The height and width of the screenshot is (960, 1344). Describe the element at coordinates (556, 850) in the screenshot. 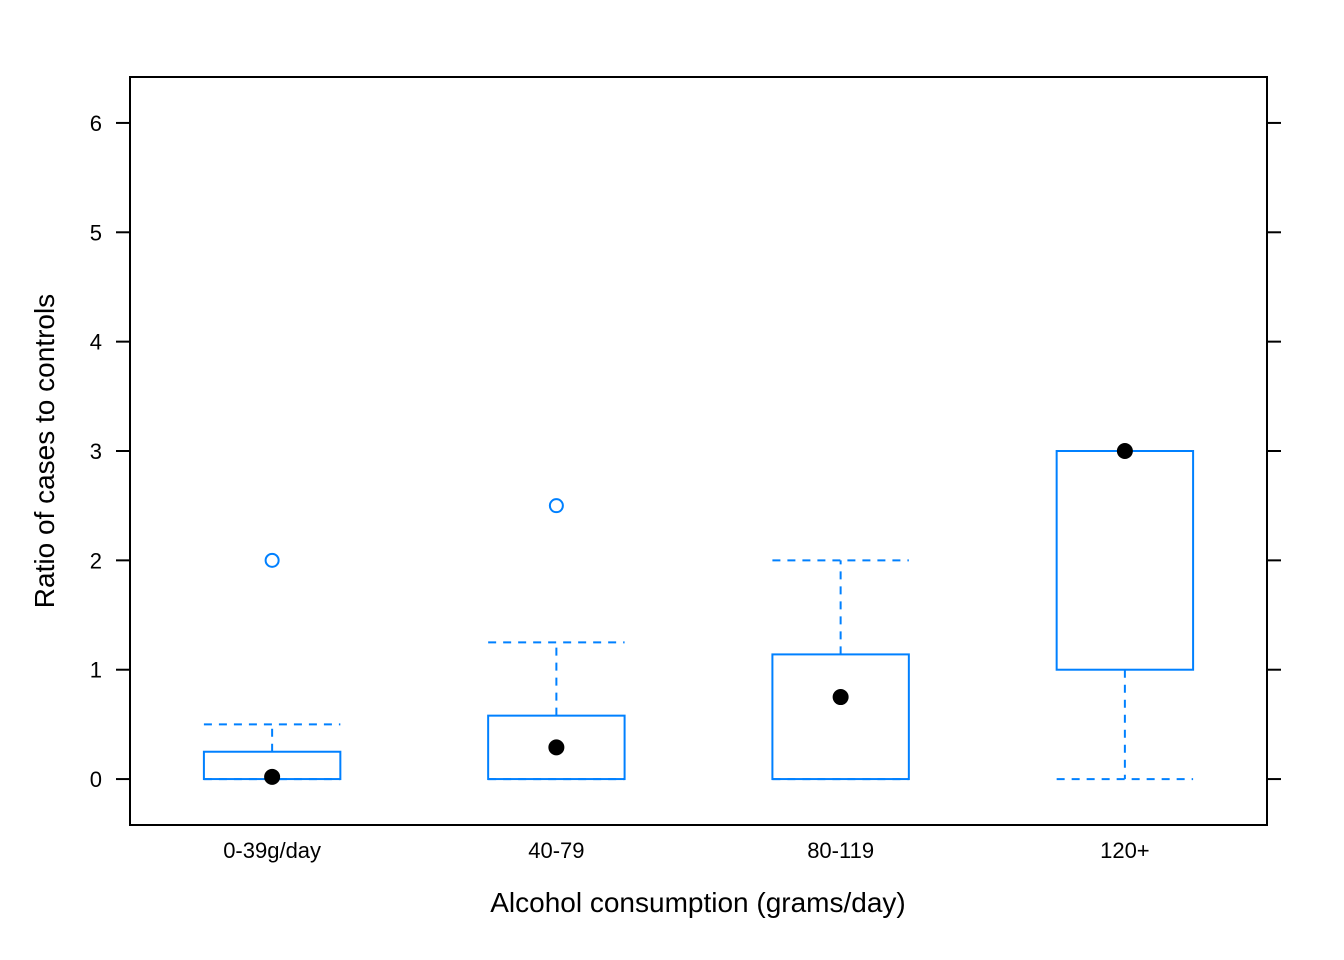

I see `x-tick-label: 40-79` at that location.